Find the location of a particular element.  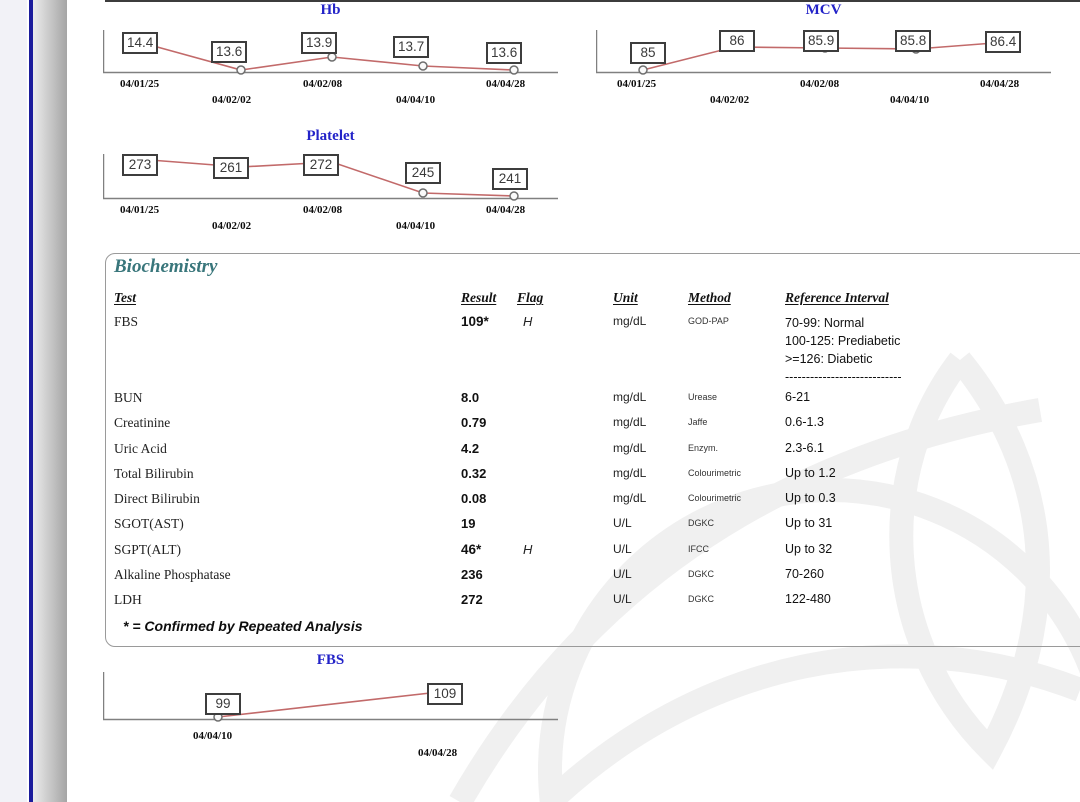

cell-result: 19 is located at coordinates (468, 523).